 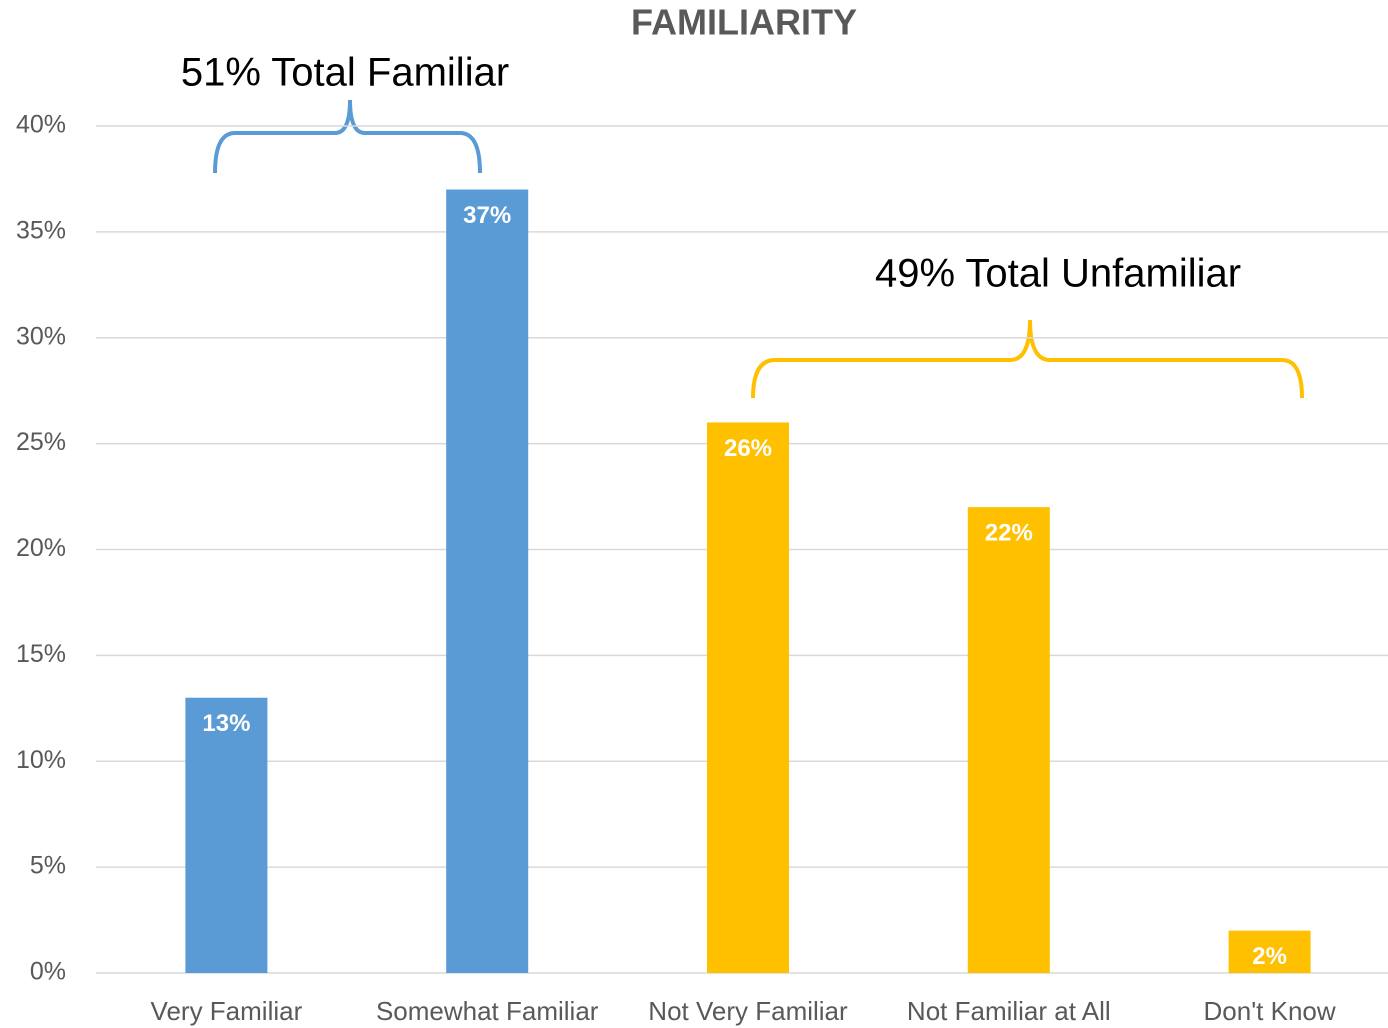 I want to click on y-tick-label: 5%, so click(x=48, y=866).